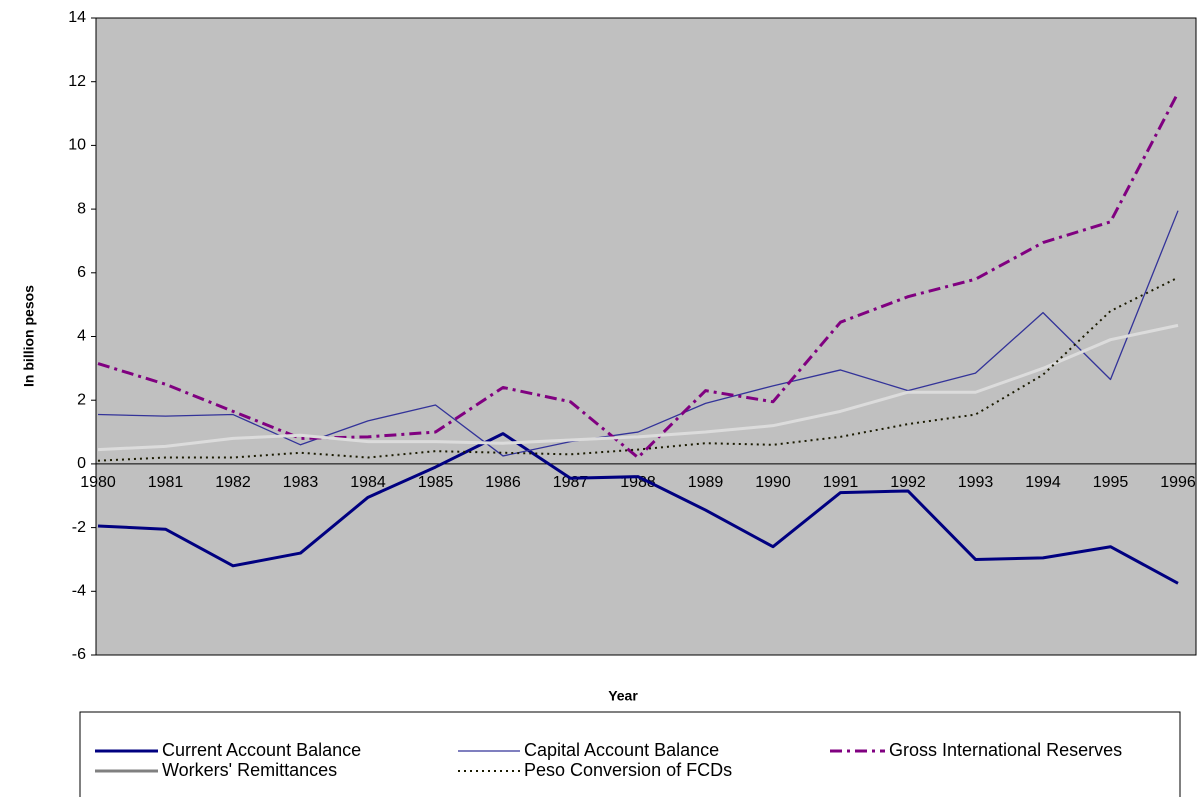  What do you see at coordinates (29, 336) in the screenshot?
I see `y-axis-title: In billion pesos` at bounding box center [29, 336].